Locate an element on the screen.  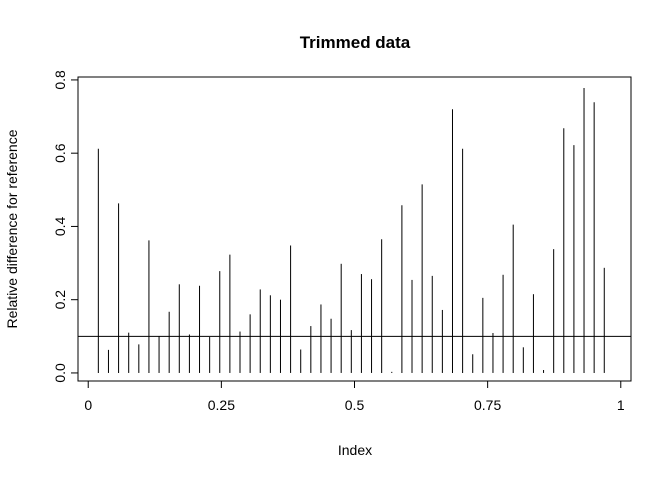
y-axis-label: Relative difference for reference is located at coordinates (12, 228).